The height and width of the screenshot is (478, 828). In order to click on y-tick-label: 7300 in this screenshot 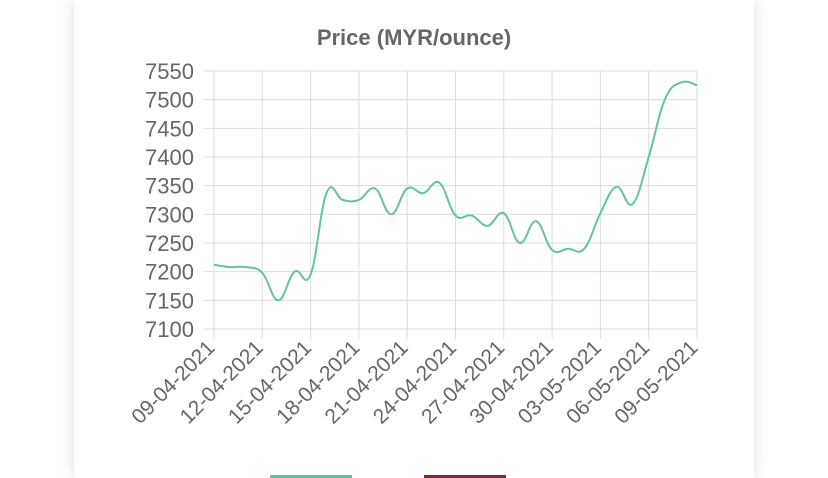, I will do `click(169, 214)`.